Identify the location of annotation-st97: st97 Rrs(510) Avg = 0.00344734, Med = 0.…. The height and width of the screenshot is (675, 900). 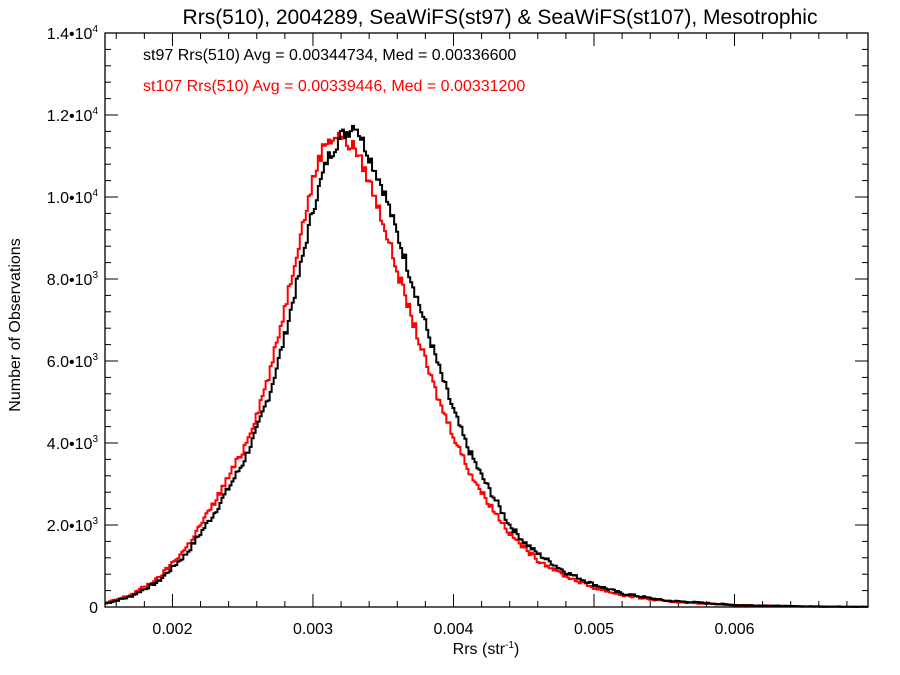
(329, 55).